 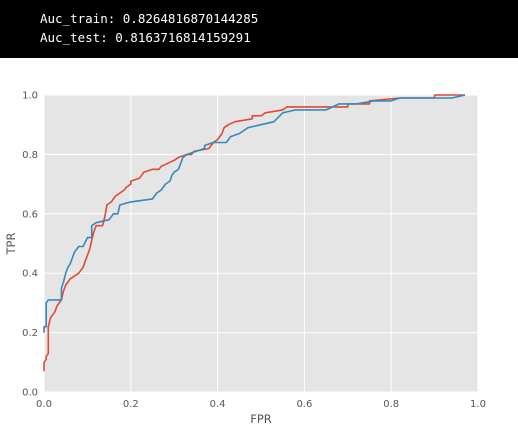 I want to click on y-tick-label: 0.8, so click(x=30, y=155).